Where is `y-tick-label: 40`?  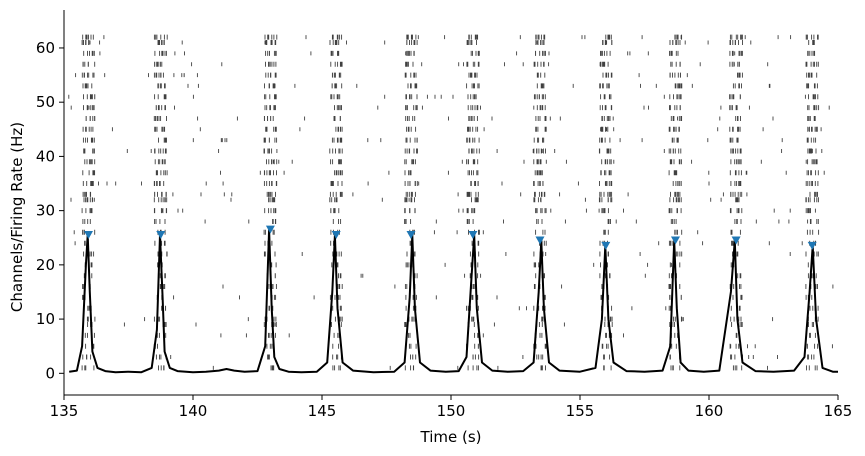
y-tick-label: 40 is located at coordinates (45, 156).